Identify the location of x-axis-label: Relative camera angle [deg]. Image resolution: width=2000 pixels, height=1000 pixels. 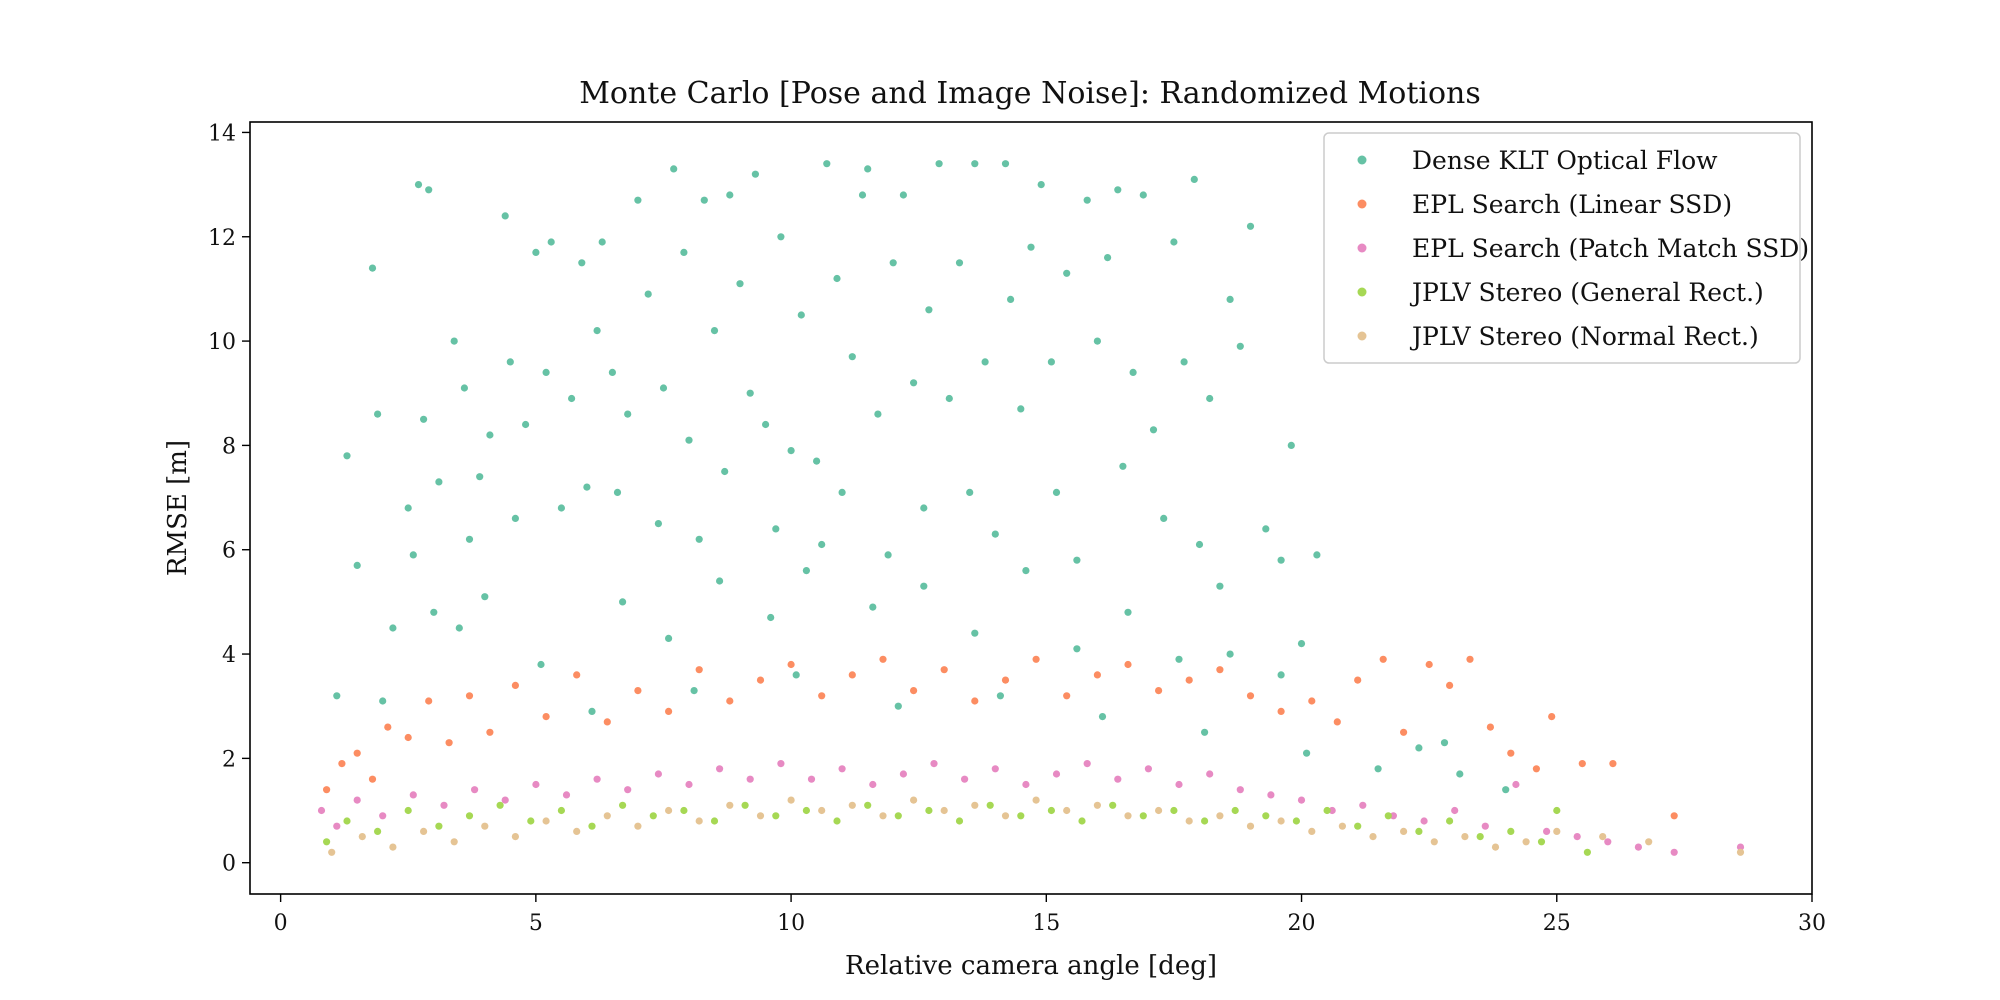
(1031, 966).